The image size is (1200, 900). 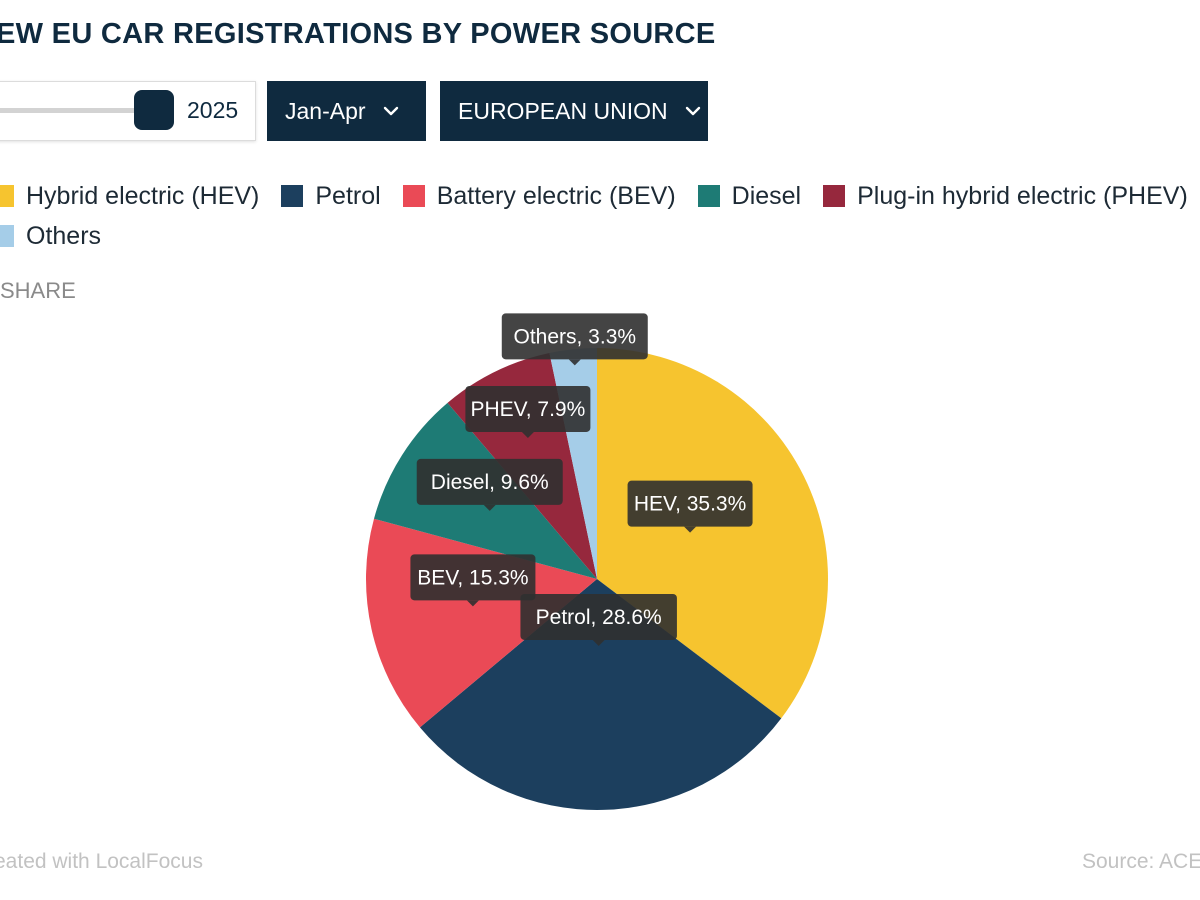 I want to click on legend-swatch-phev, so click(x=834, y=196).